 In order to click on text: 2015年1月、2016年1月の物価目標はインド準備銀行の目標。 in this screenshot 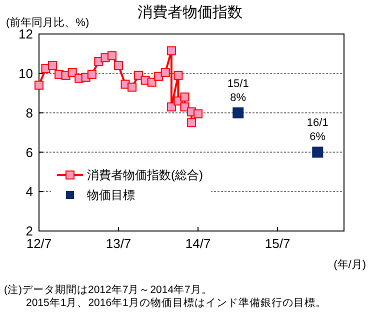, I will do `click(176, 303)`.